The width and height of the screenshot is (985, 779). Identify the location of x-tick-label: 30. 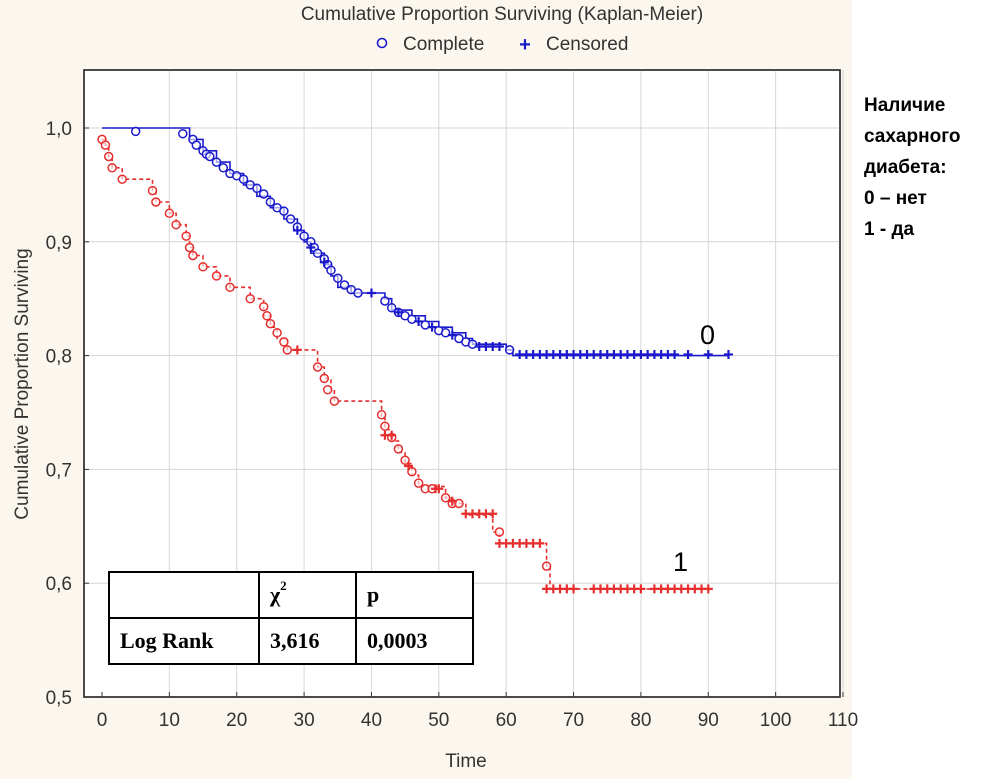
(304, 720).